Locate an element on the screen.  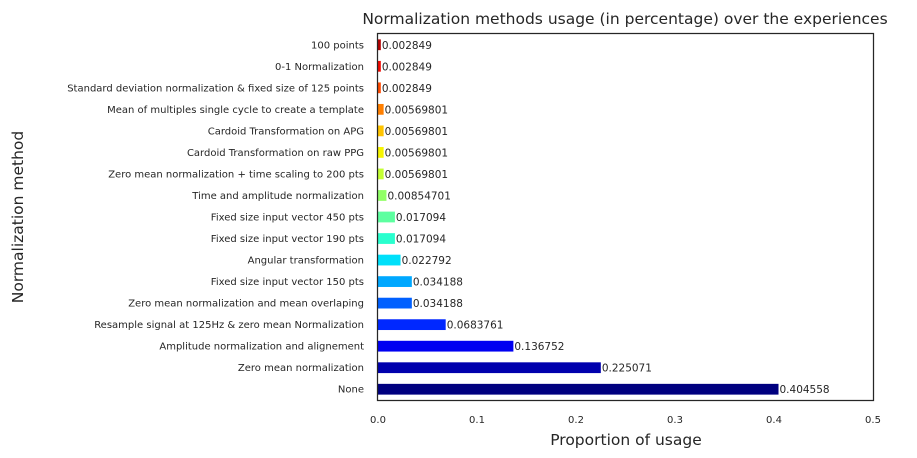
y-tick-label: 100 points is located at coordinates (337, 45).